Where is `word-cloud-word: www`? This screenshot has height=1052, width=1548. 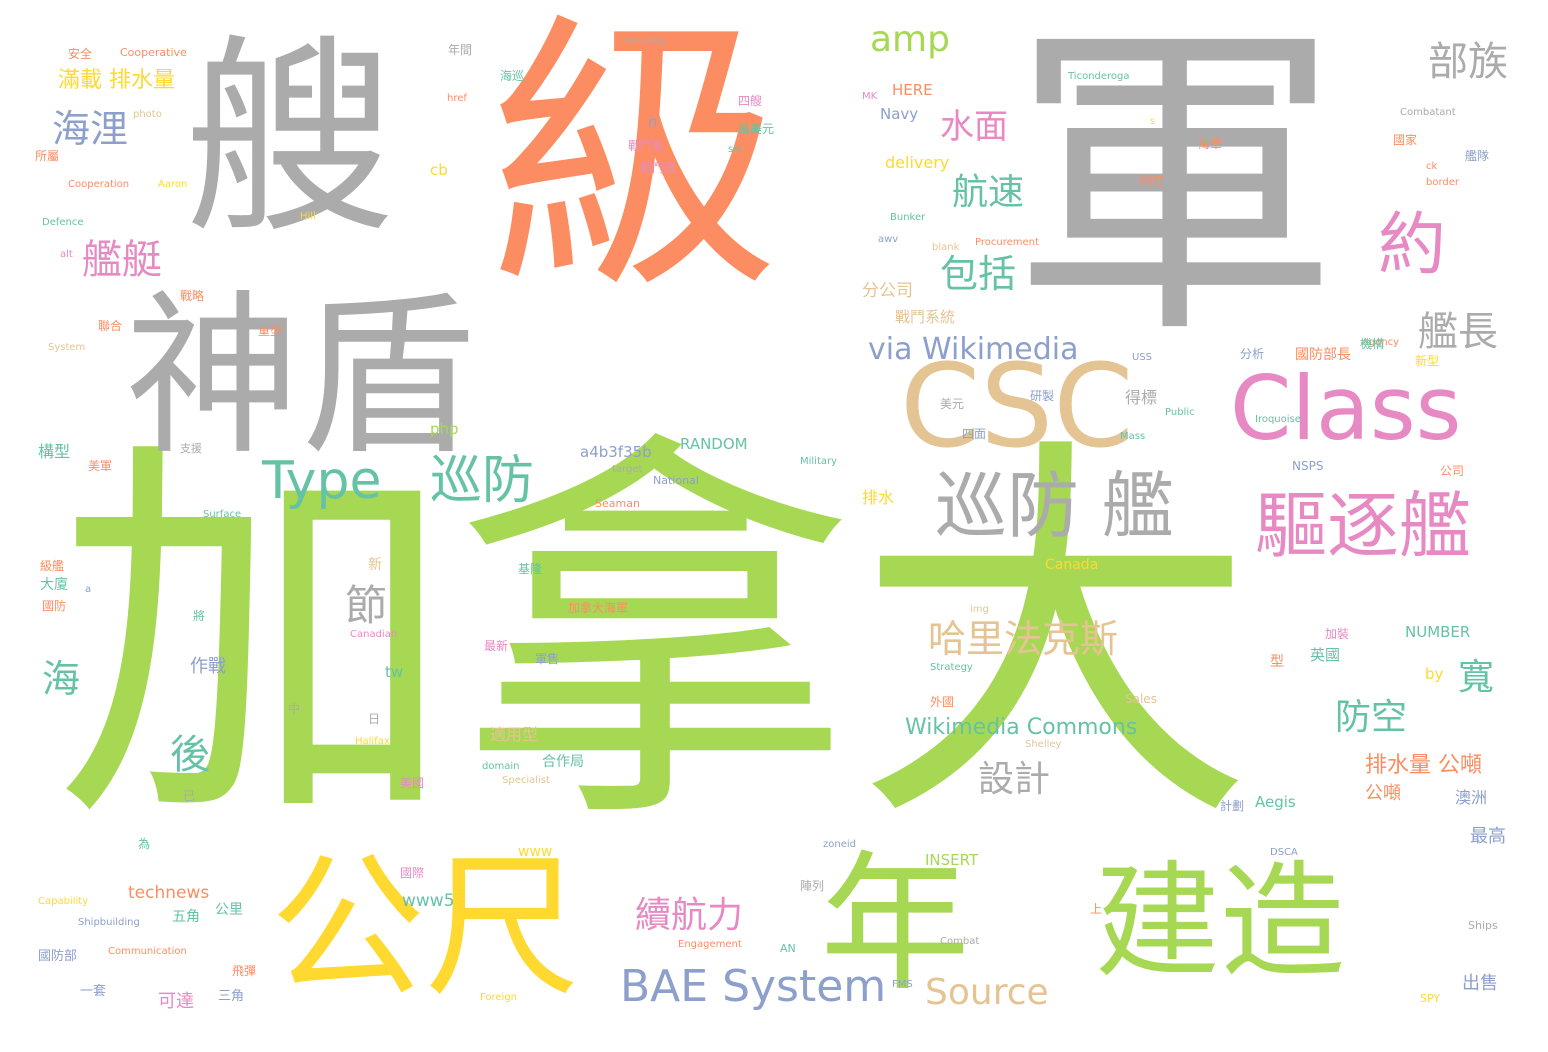
word-cloud-word: www is located at coordinates (535, 852).